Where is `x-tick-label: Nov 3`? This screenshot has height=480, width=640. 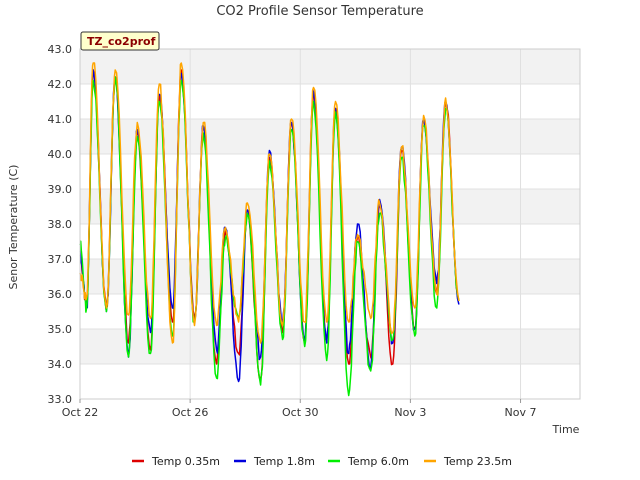 x-tick-label: Nov 3 is located at coordinates (410, 412).